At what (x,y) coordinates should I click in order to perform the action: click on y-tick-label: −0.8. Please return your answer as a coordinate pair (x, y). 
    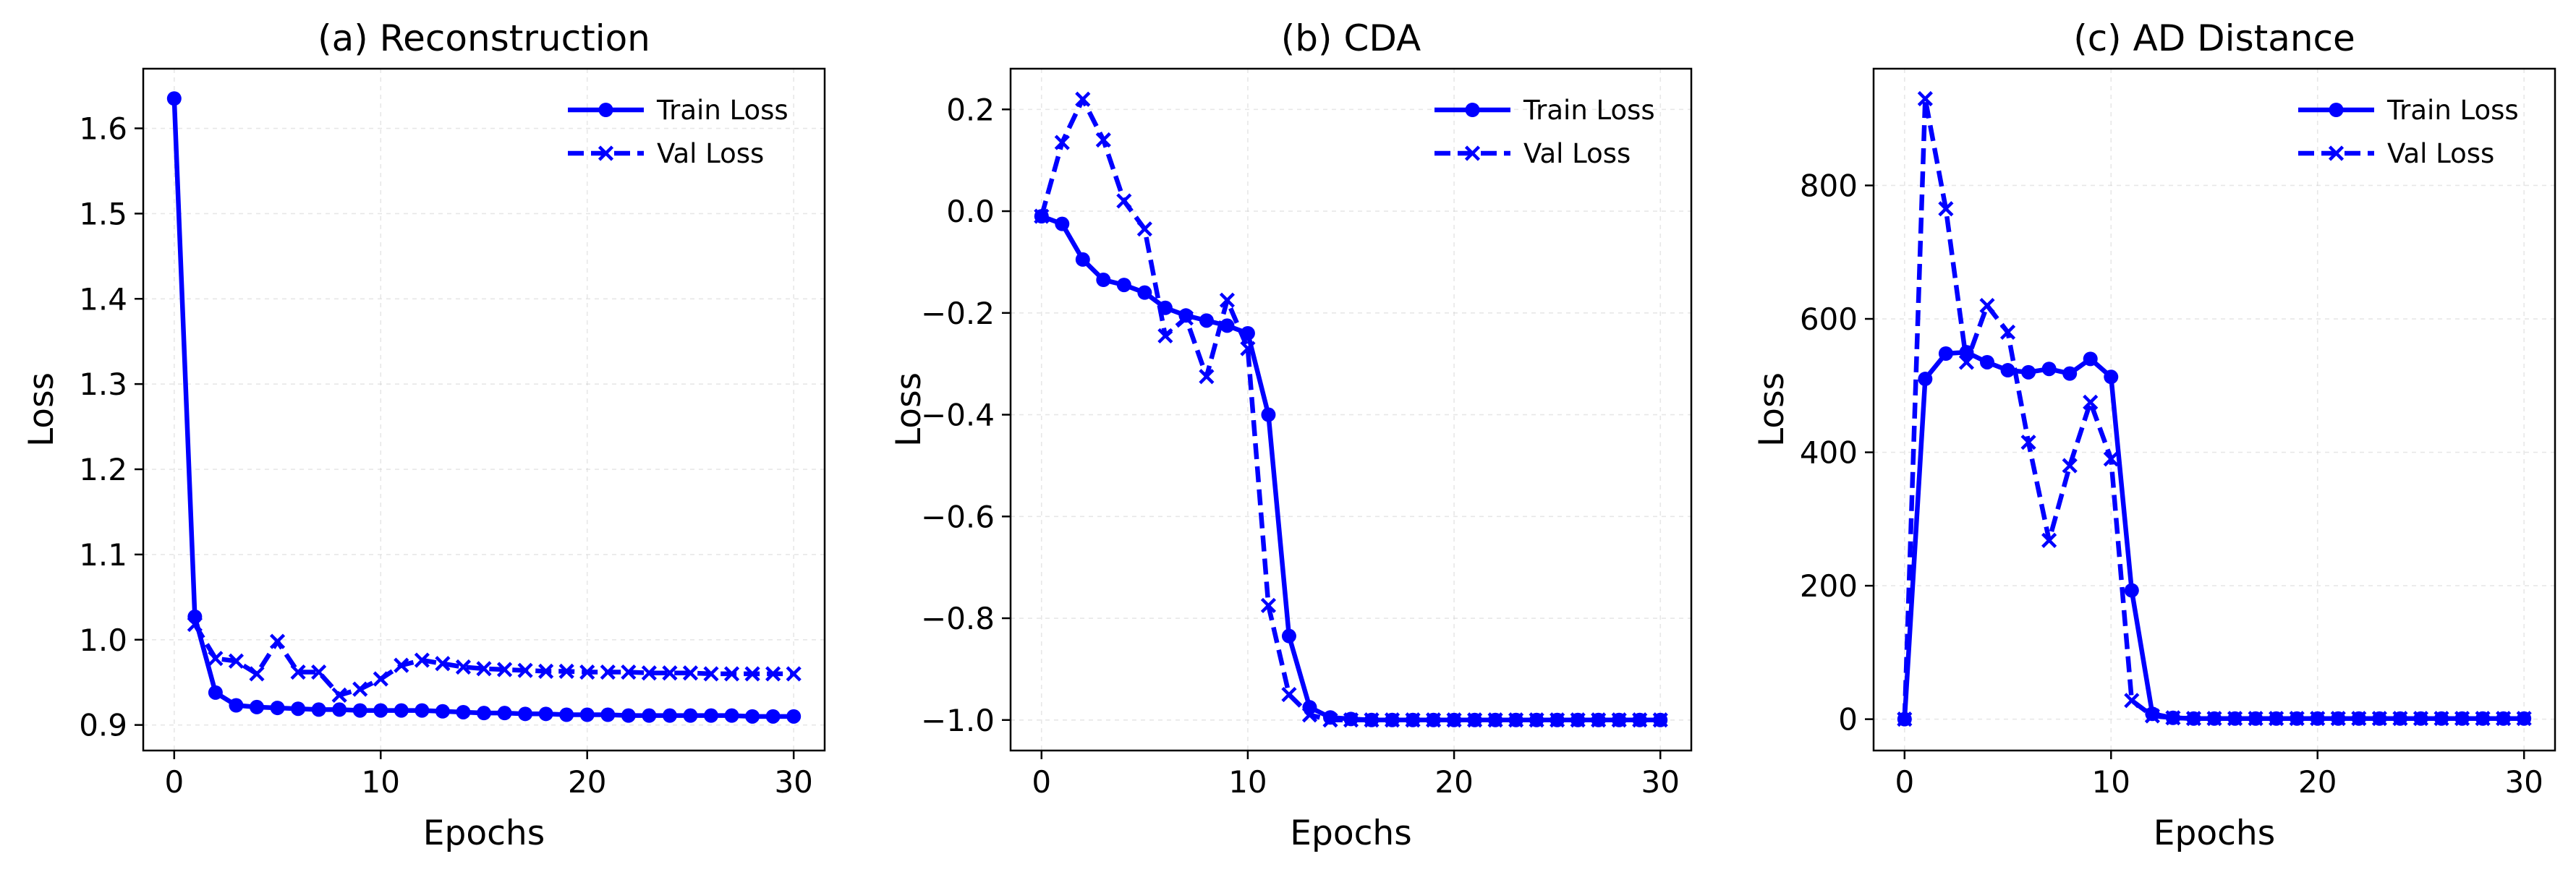
    Looking at the image, I should click on (958, 618).